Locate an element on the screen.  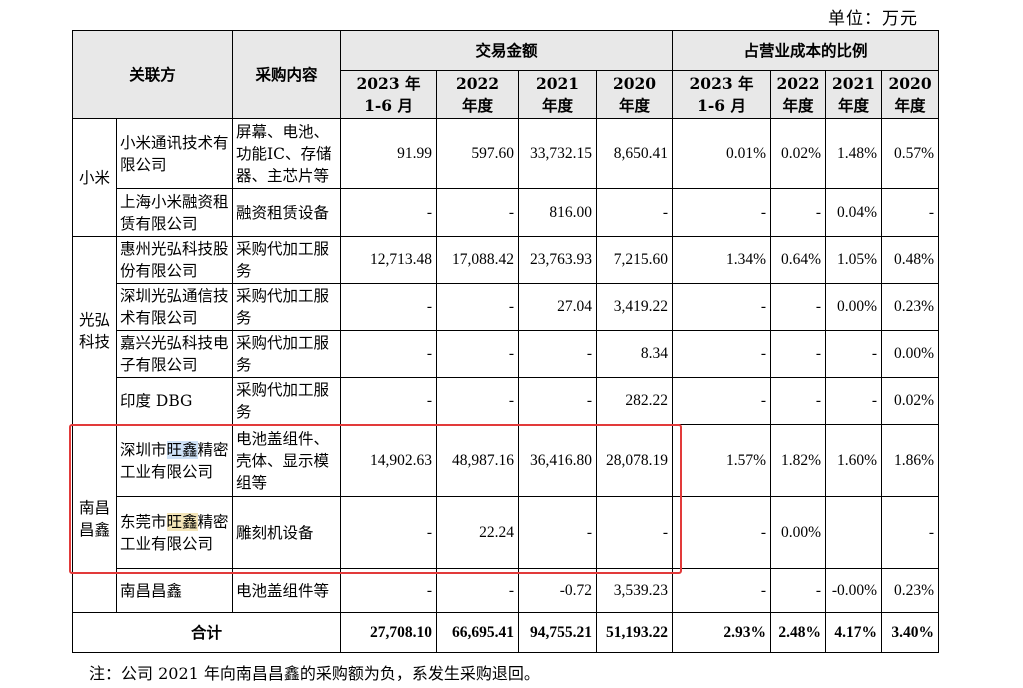
ratio-cell: 1.60% is located at coordinates (854, 460).